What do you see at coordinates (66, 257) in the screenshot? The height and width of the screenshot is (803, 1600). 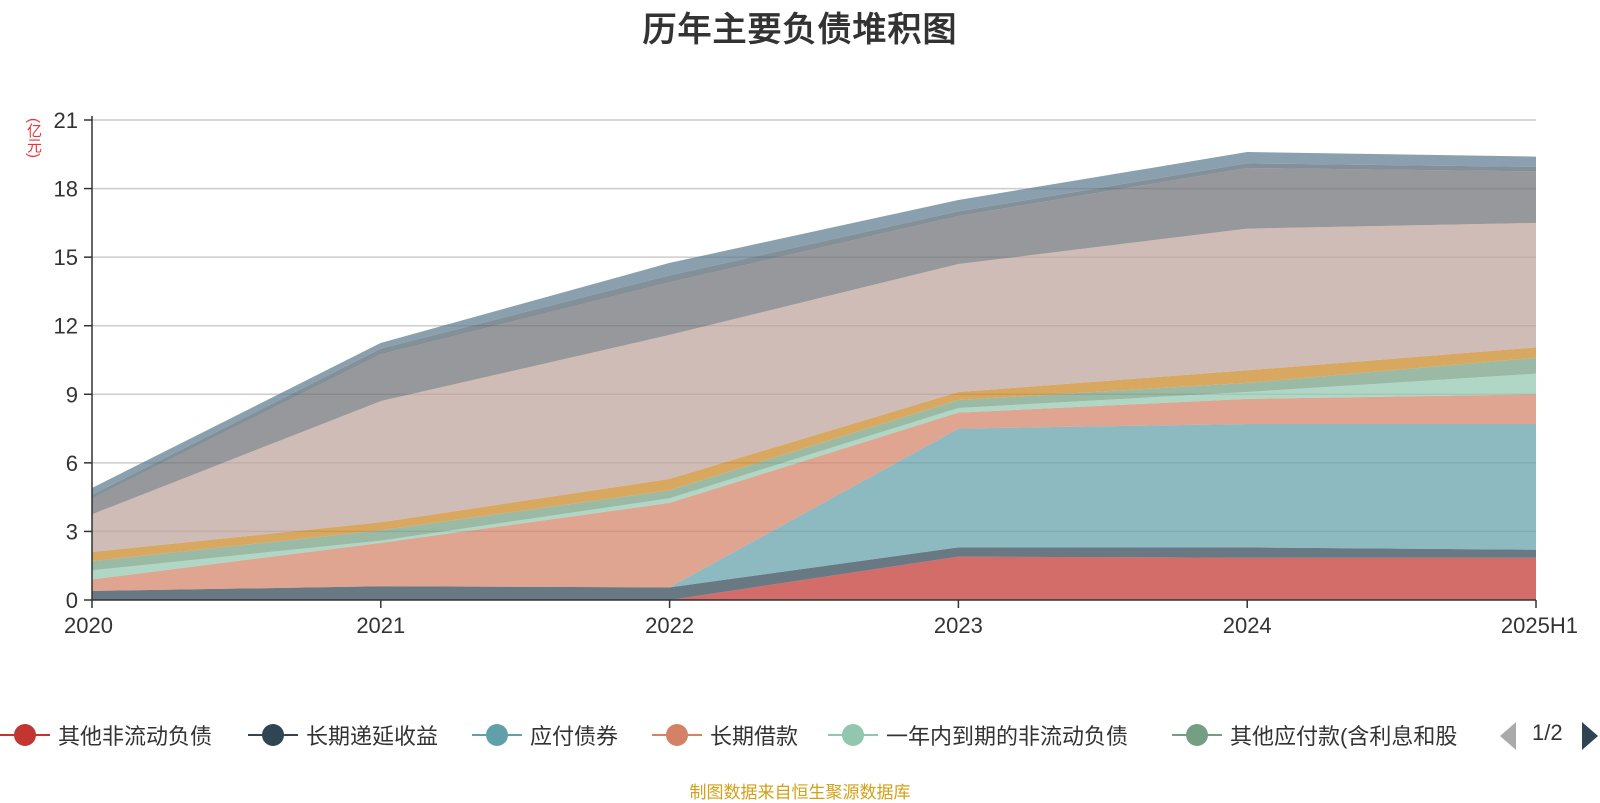 I see `y-tick-label: 15` at bounding box center [66, 257].